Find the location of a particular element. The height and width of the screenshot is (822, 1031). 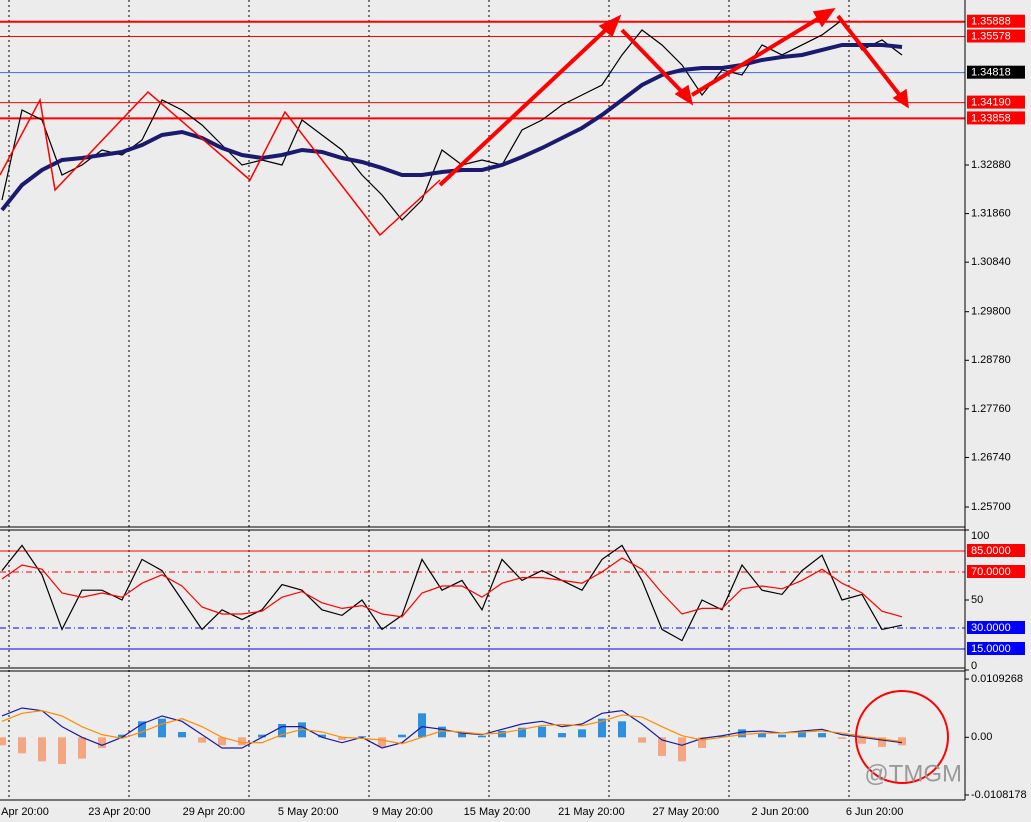

x-tick-label: 29 Apr 20:00 is located at coordinates (214, 812).